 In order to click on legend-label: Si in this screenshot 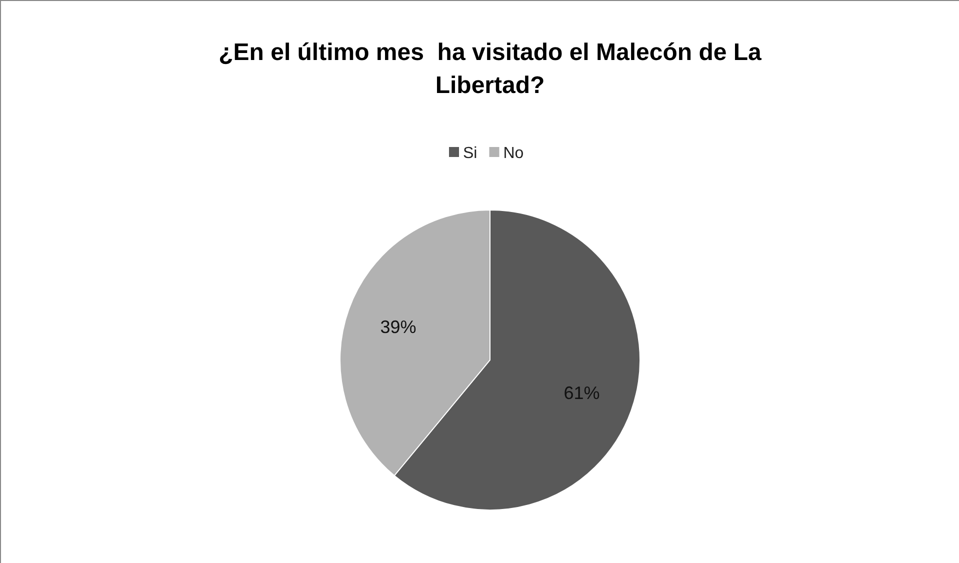, I will do `click(470, 153)`.